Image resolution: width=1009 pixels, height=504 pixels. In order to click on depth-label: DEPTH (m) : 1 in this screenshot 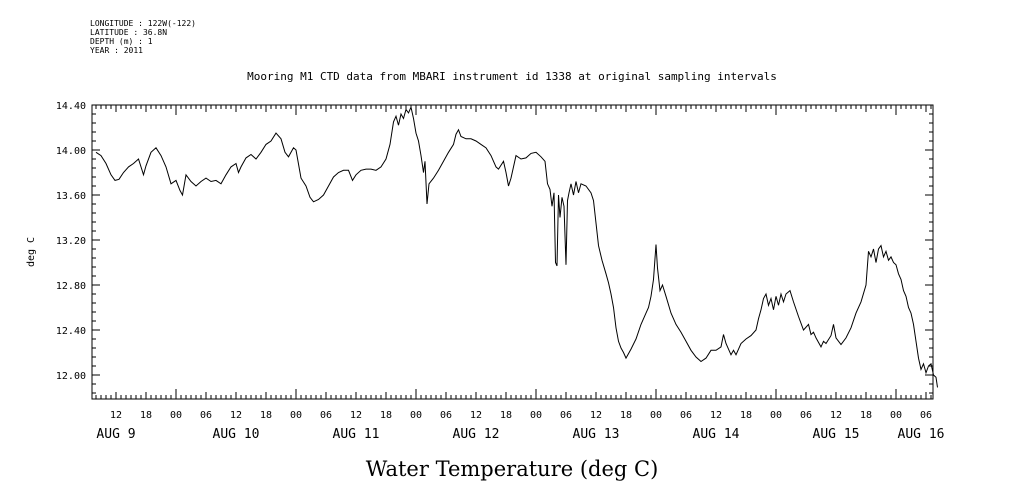, I will do `click(121, 41)`.